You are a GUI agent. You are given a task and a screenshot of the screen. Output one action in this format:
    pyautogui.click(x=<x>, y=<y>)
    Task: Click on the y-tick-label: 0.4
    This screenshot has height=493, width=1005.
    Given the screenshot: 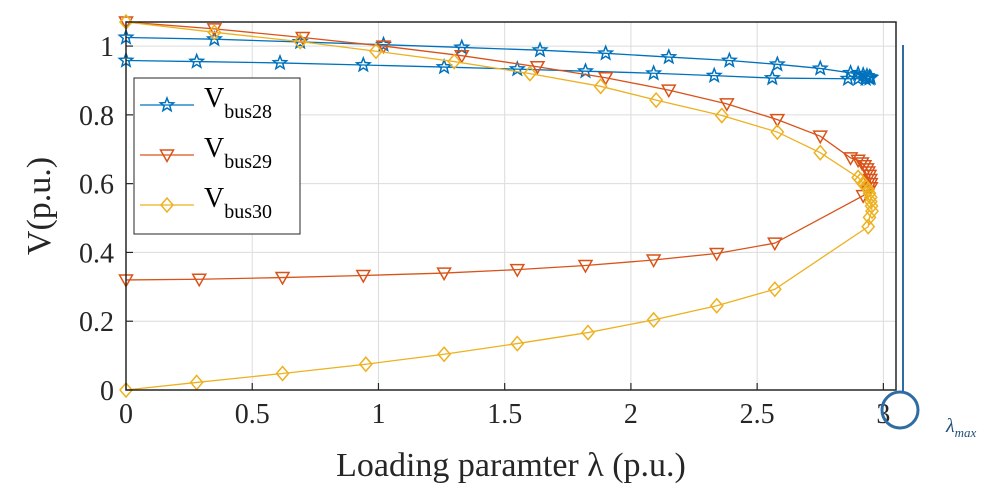 What is the action you would take?
    pyautogui.click(x=96, y=253)
    